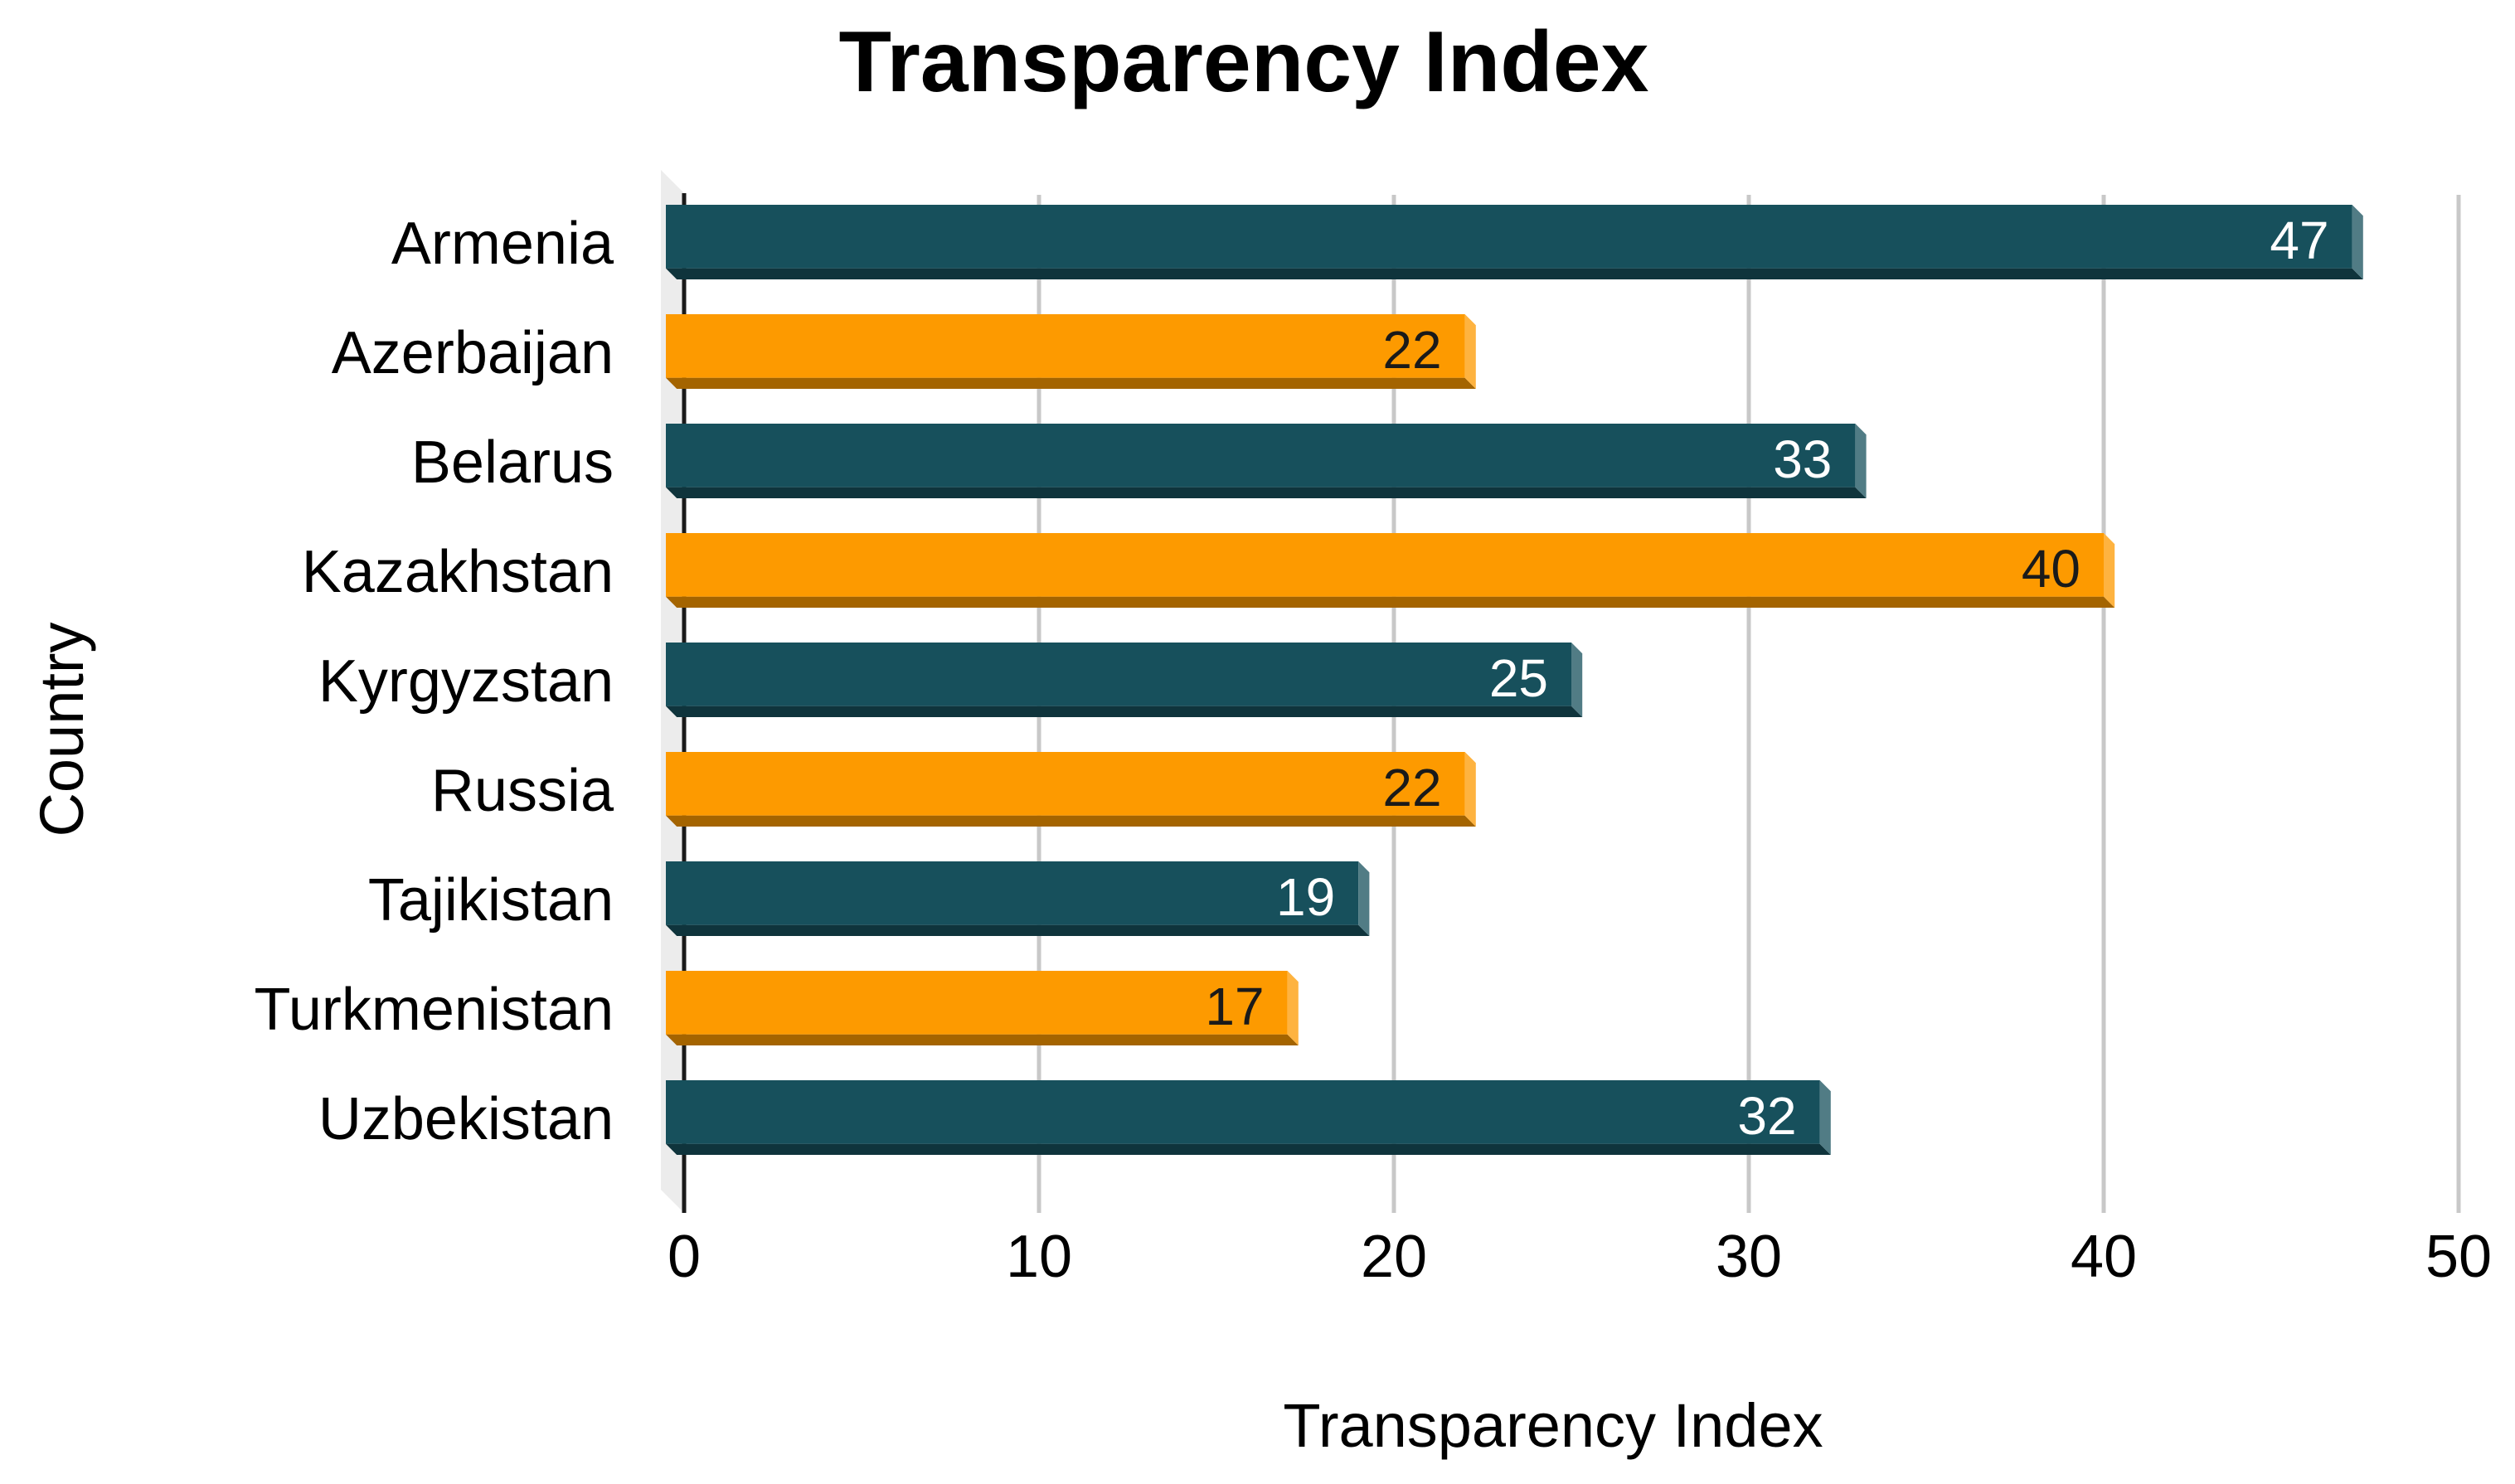  What do you see at coordinates (1766, 1116) in the screenshot?
I see `data-label: 32` at bounding box center [1766, 1116].